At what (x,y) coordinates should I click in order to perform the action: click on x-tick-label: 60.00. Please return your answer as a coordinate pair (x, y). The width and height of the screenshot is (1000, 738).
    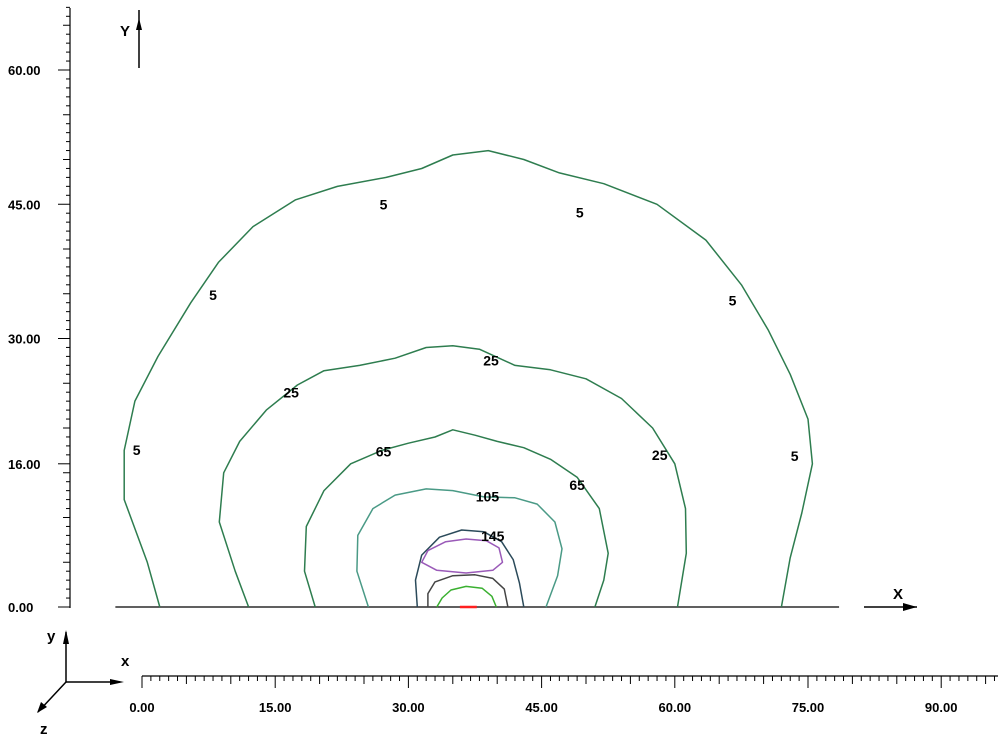
    Looking at the image, I should click on (675, 707).